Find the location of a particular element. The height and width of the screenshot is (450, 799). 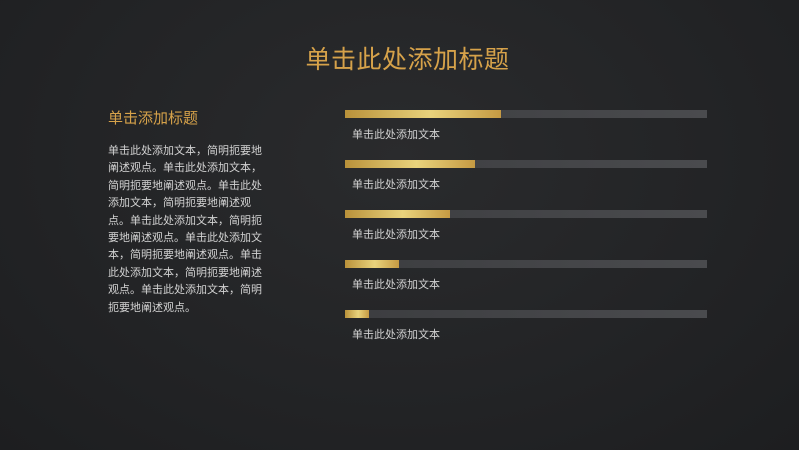

slide-title: 单击此处添加标题 is located at coordinates (407, 59).